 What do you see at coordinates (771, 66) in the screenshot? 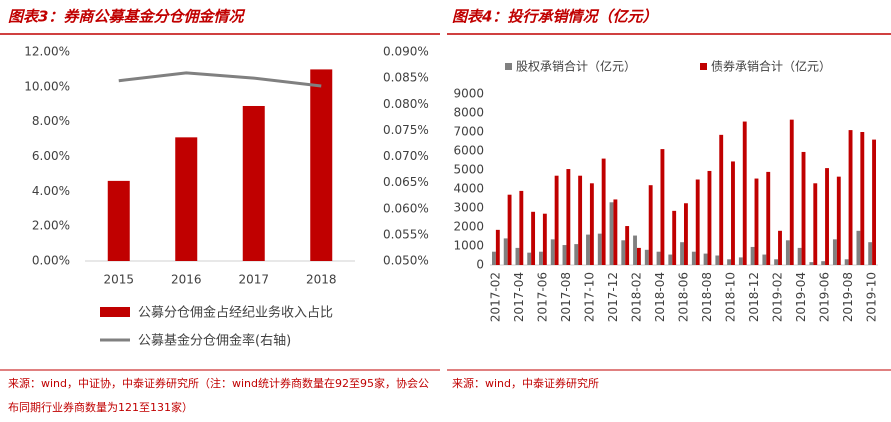
I see `legend-label: 债券承销合计（亿元）` at bounding box center [771, 66].